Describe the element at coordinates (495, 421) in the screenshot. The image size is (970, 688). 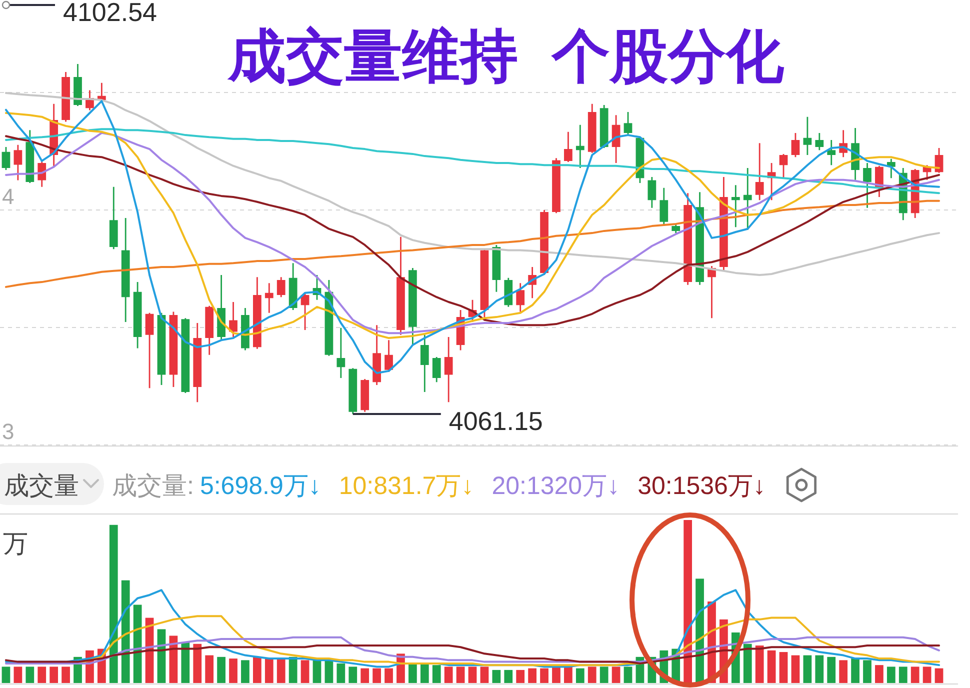
I see `annotation: 4061.15` at that location.